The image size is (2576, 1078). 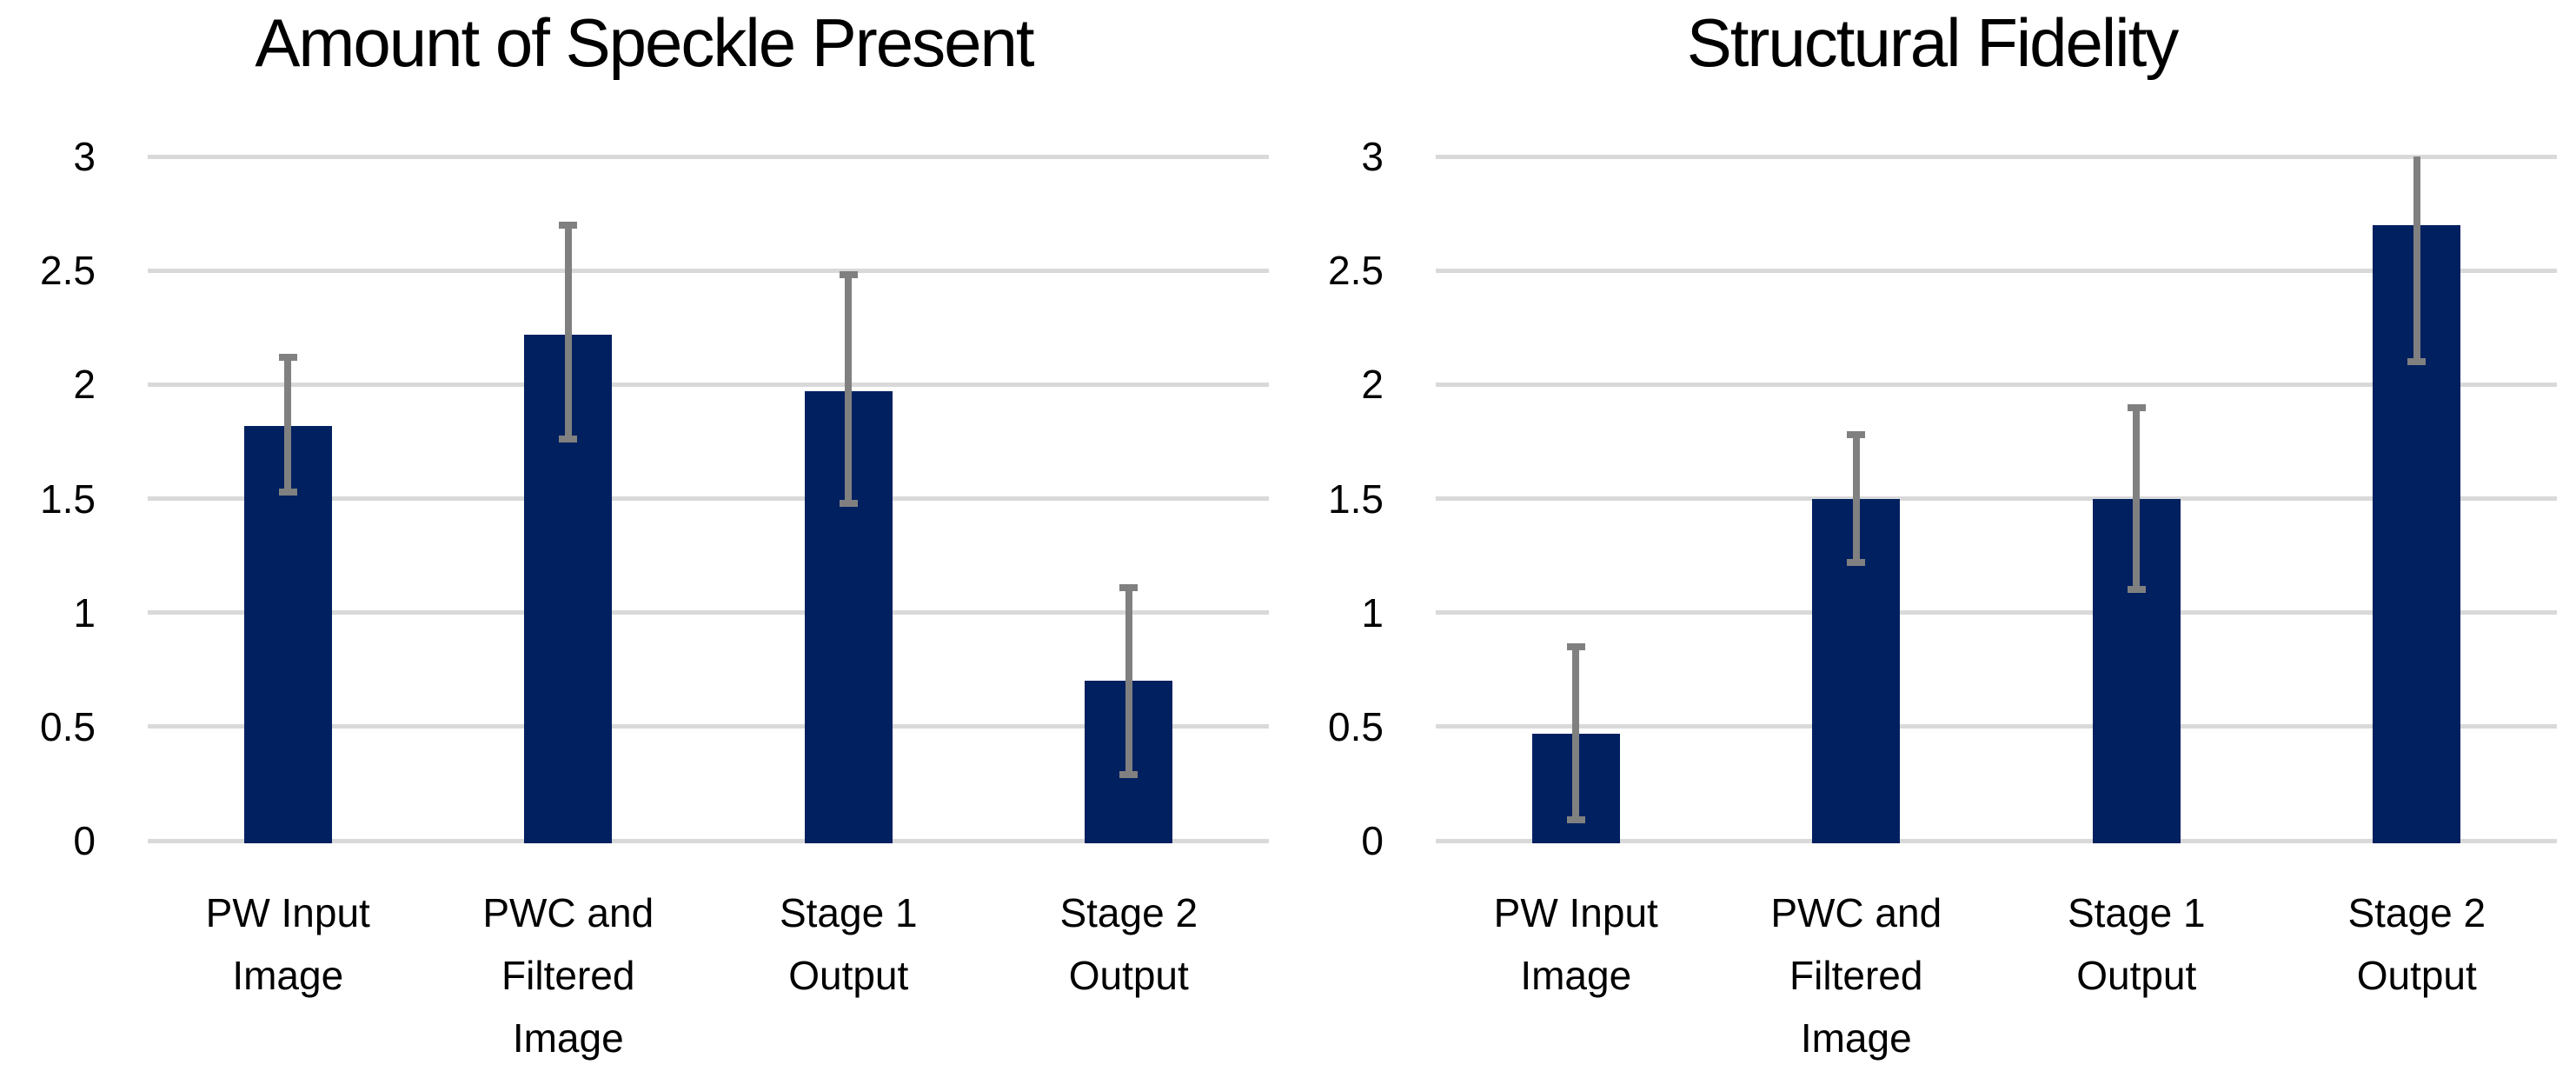 I want to click on chart-title: Structural Fidelity, so click(x=1933, y=43).